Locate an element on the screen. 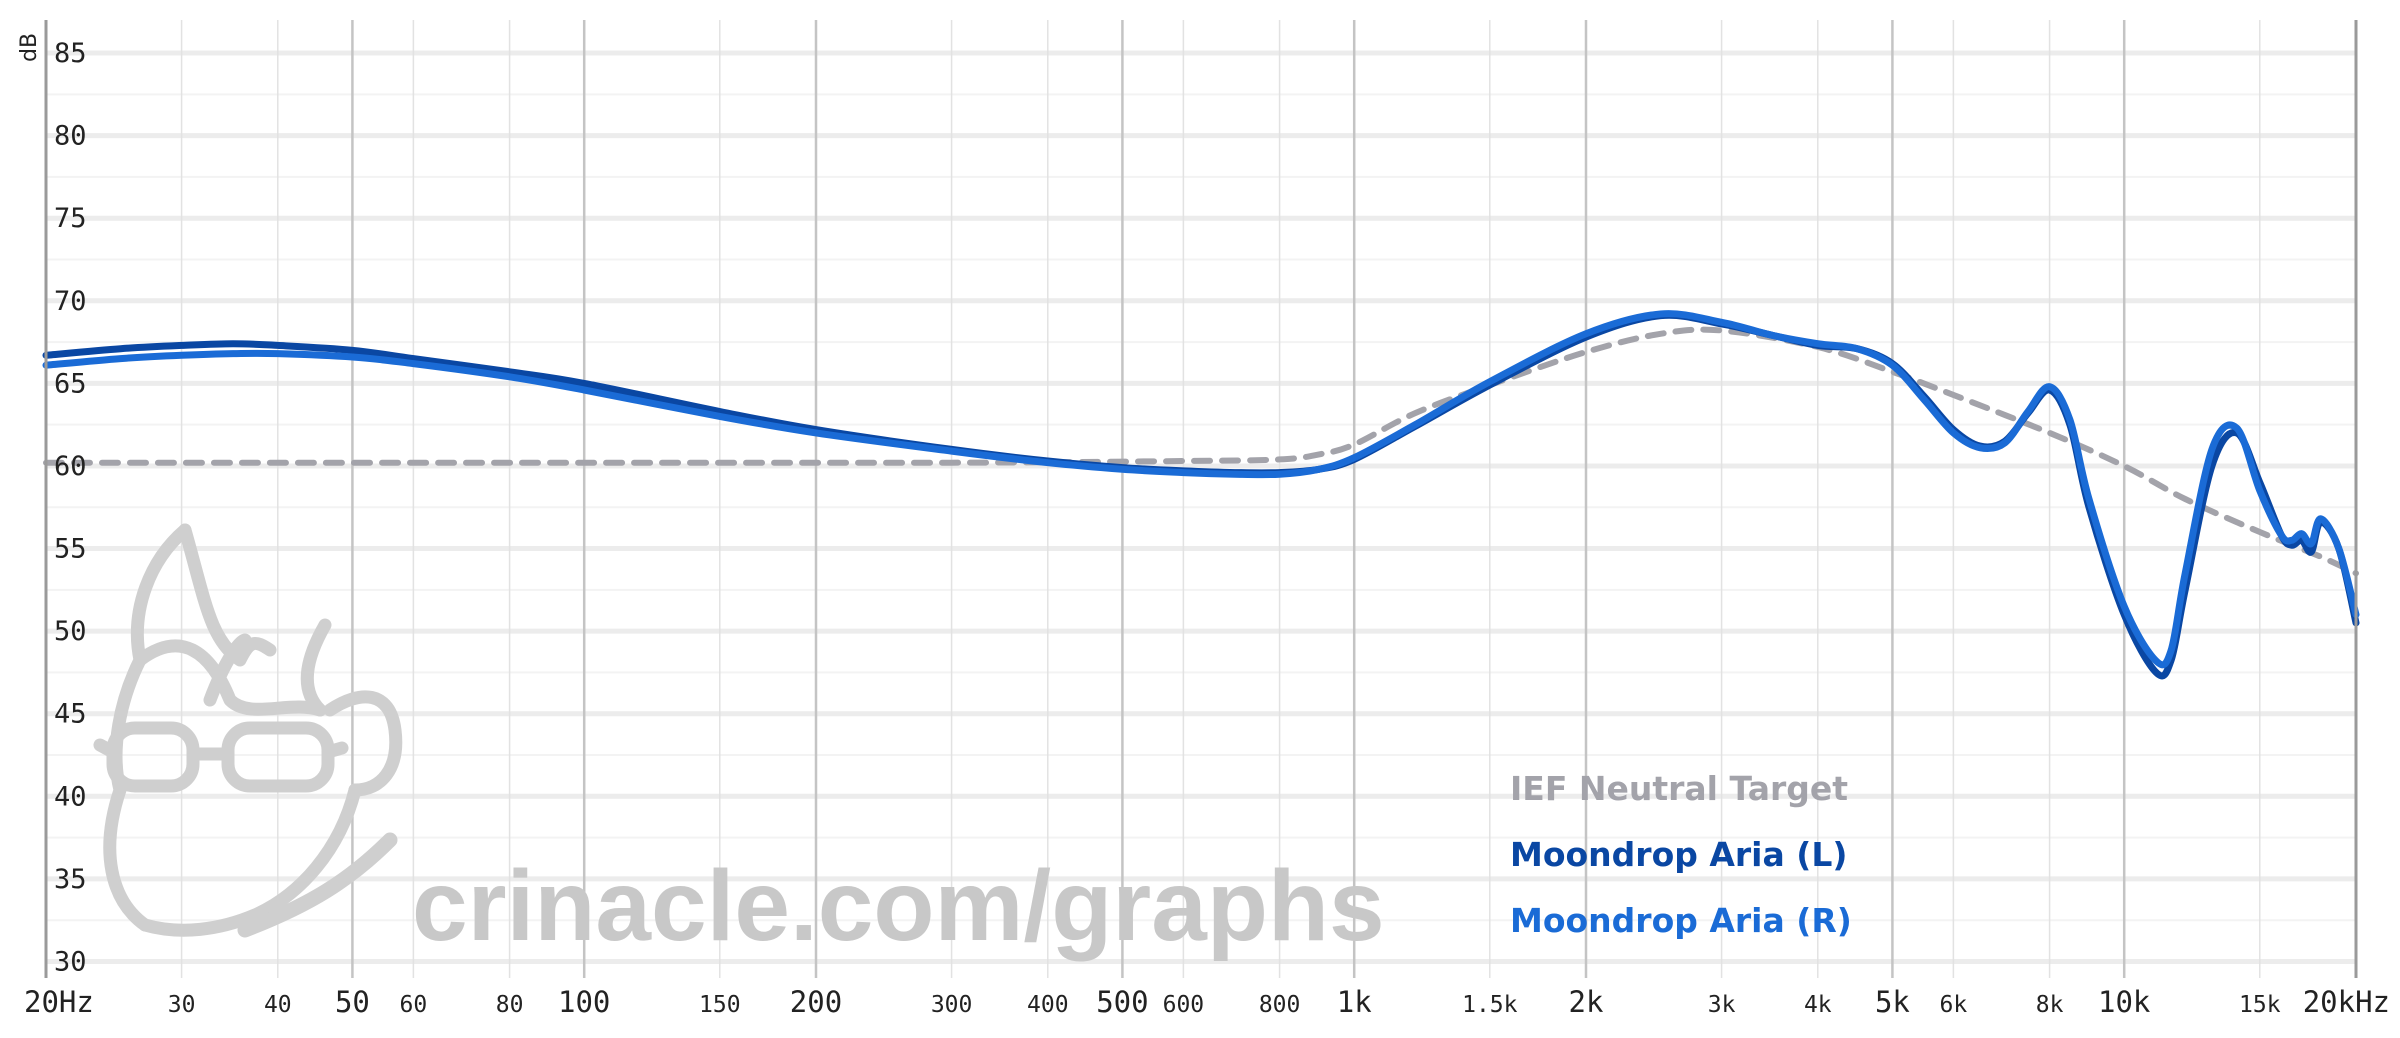  x-tick-label: 200 is located at coordinates (816, 1002).